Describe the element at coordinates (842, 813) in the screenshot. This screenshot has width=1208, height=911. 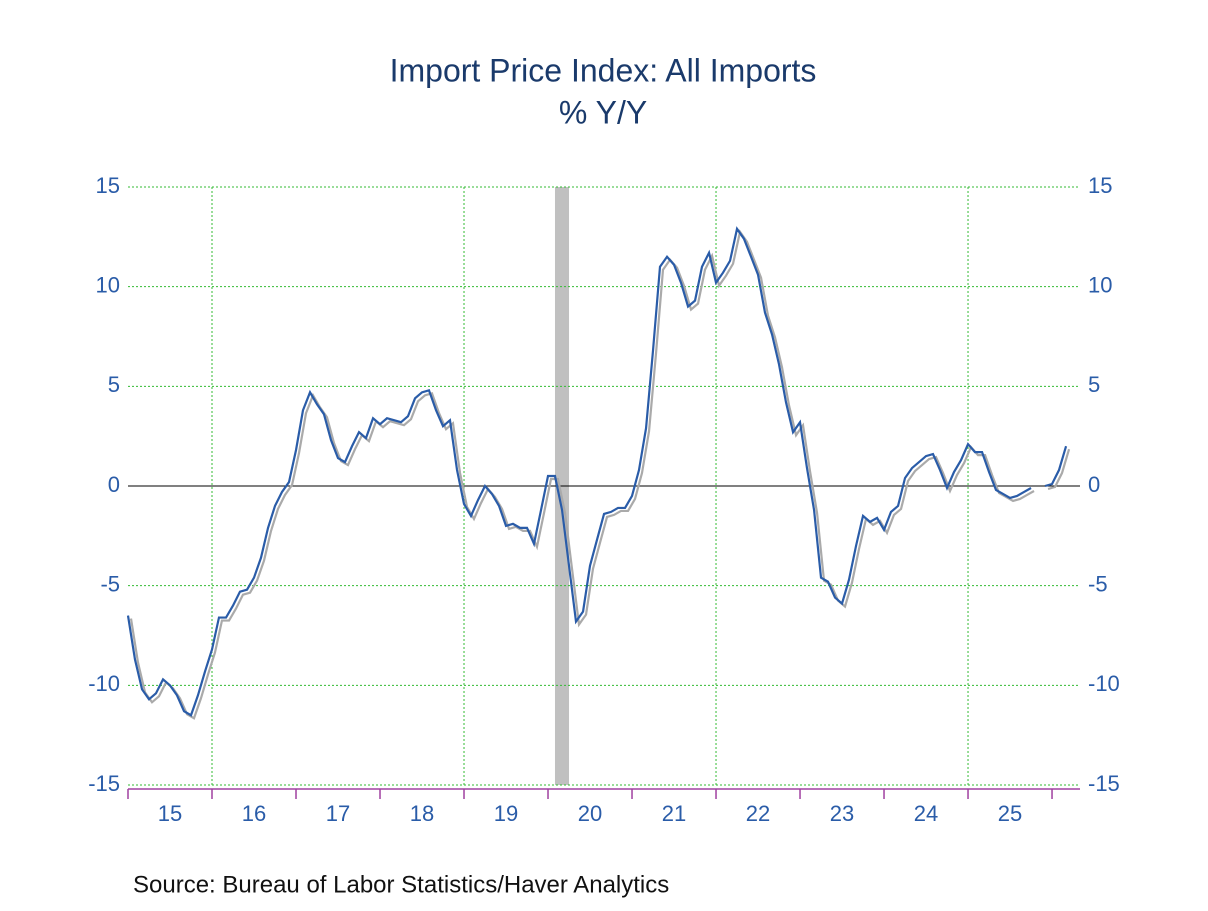
I see `x-tick-label: 23` at that location.